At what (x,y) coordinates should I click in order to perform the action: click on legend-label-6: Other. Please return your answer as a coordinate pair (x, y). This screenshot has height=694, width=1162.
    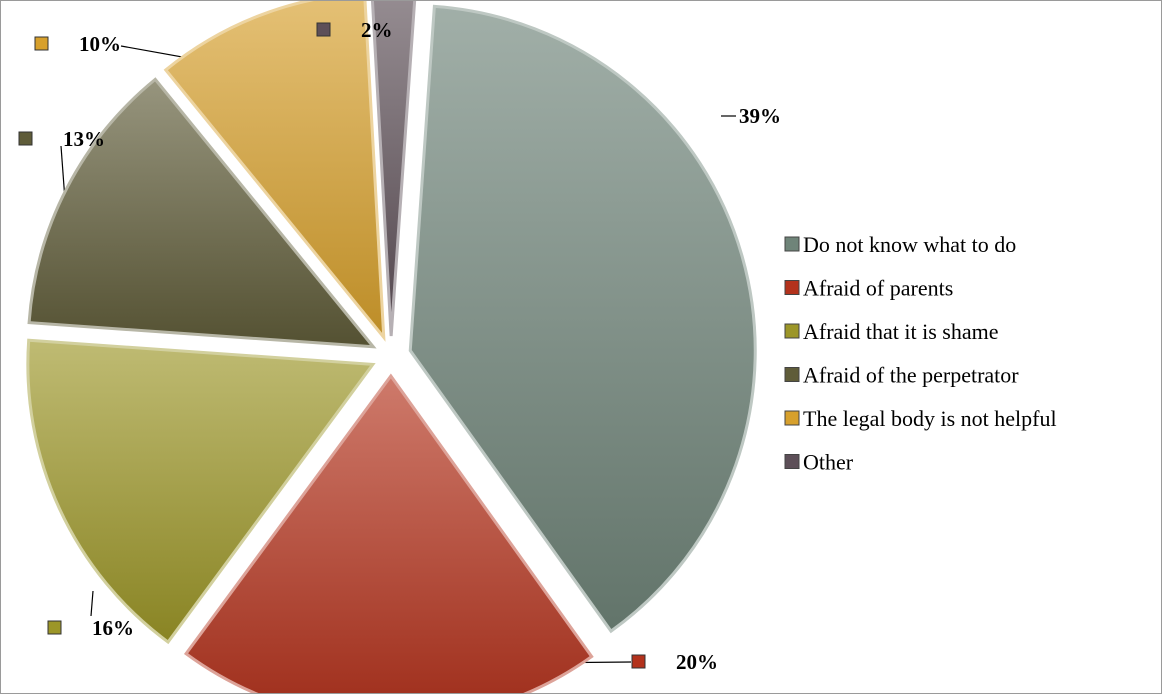
    Looking at the image, I should click on (828, 462).